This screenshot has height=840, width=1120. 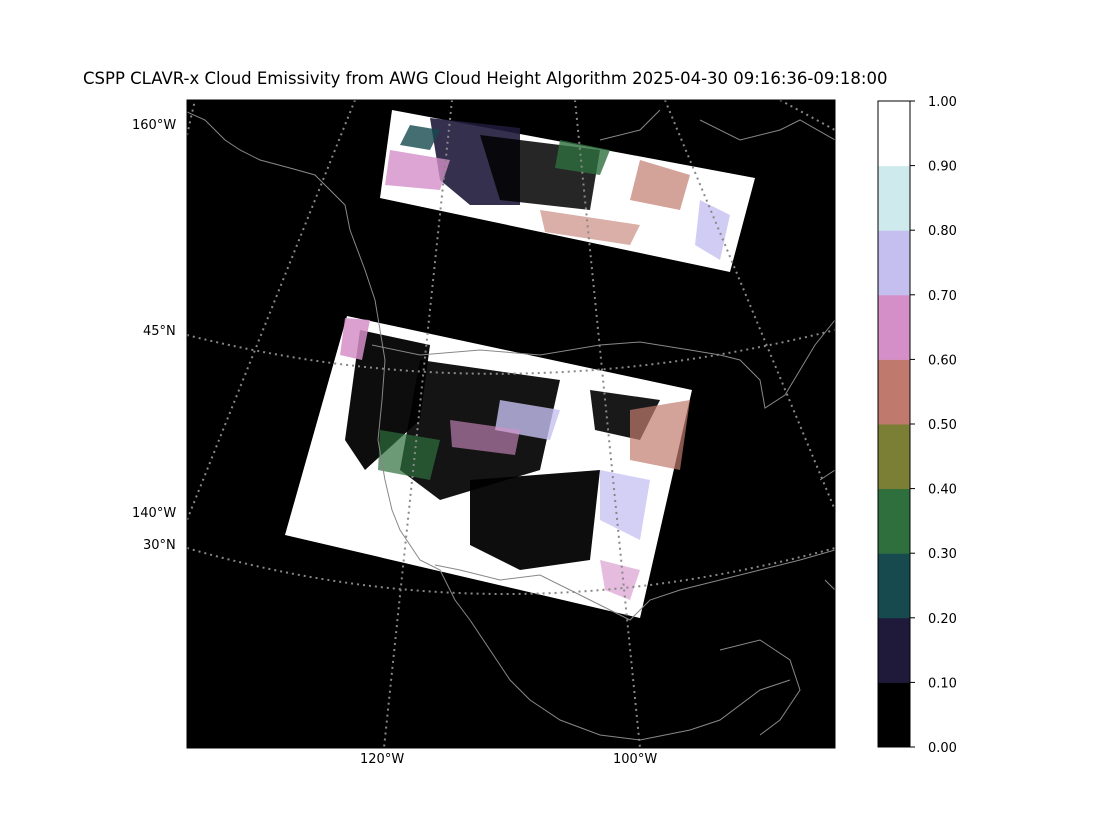 I want to click on colorbar-tick-label: 0.30, so click(x=942, y=554).